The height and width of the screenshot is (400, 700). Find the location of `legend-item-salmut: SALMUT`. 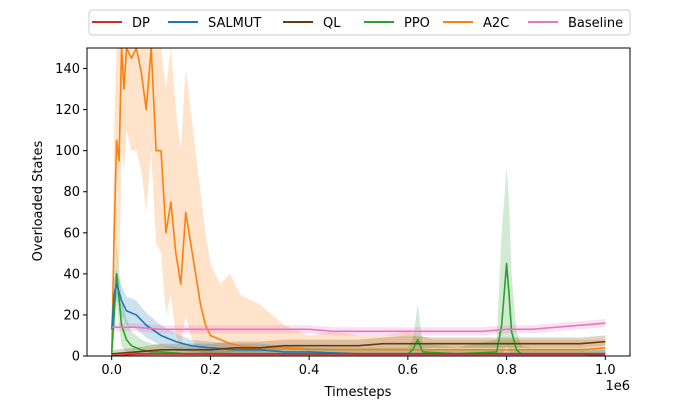

legend-item-salmut: SALMUT is located at coordinates (214, 23).